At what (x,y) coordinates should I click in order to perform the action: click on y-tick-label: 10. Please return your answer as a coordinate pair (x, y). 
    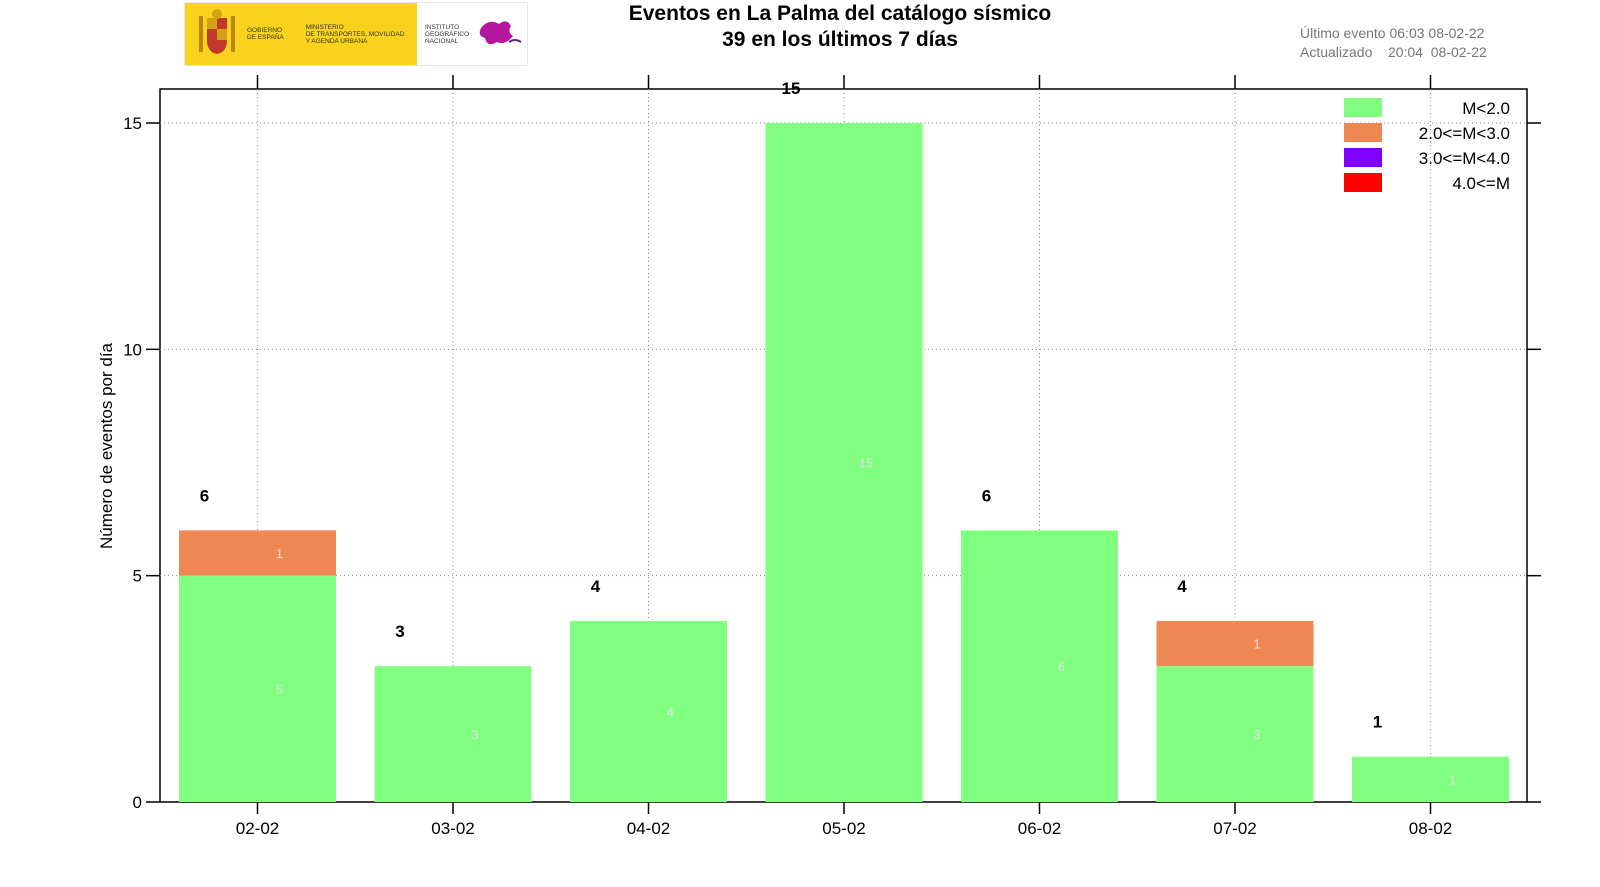
    Looking at the image, I should click on (132, 349).